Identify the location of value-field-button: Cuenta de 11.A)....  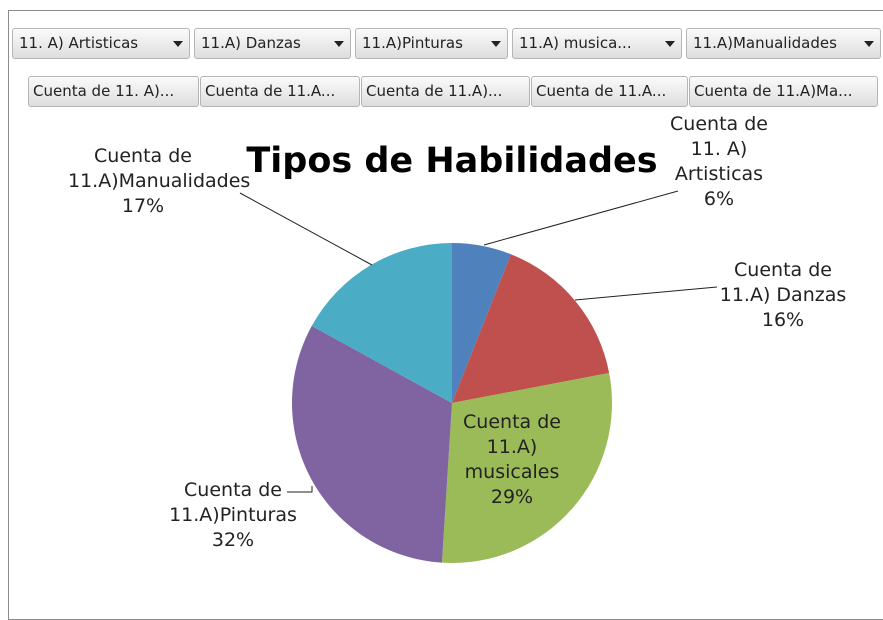
(445, 91).